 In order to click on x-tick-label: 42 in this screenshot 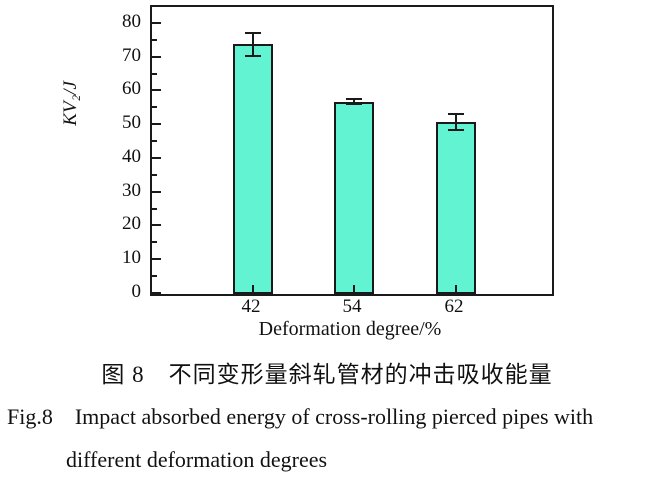, I will do `click(251, 306)`.